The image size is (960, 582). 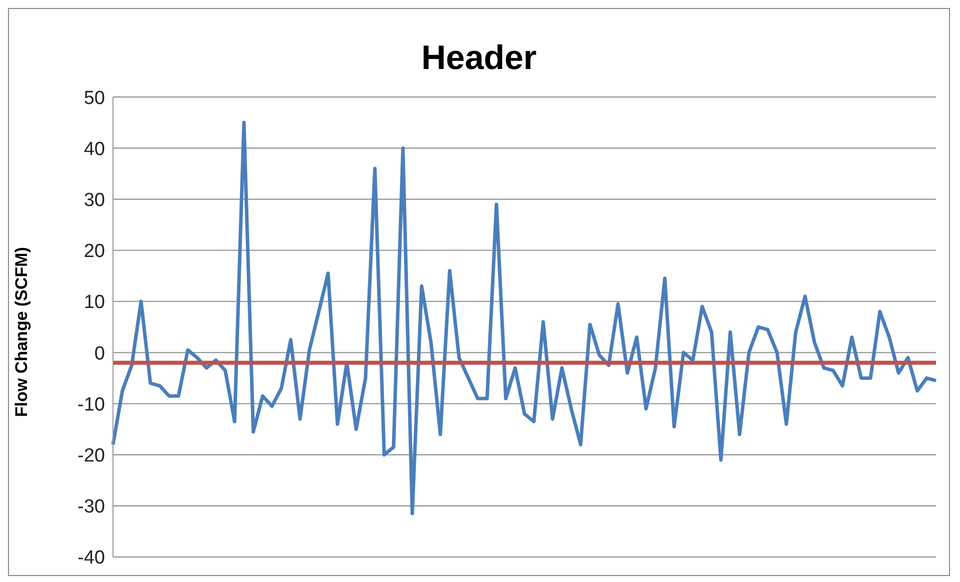 What do you see at coordinates (91, 456) in the screenshot?
I see `y-tick-label: -20` at bounding box center [91, 456].